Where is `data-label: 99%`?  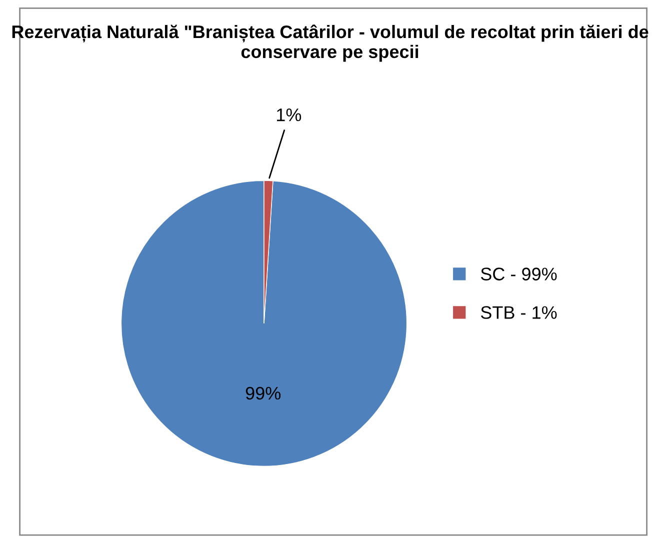 data-label: 99% is located at coordinates (263, 393).